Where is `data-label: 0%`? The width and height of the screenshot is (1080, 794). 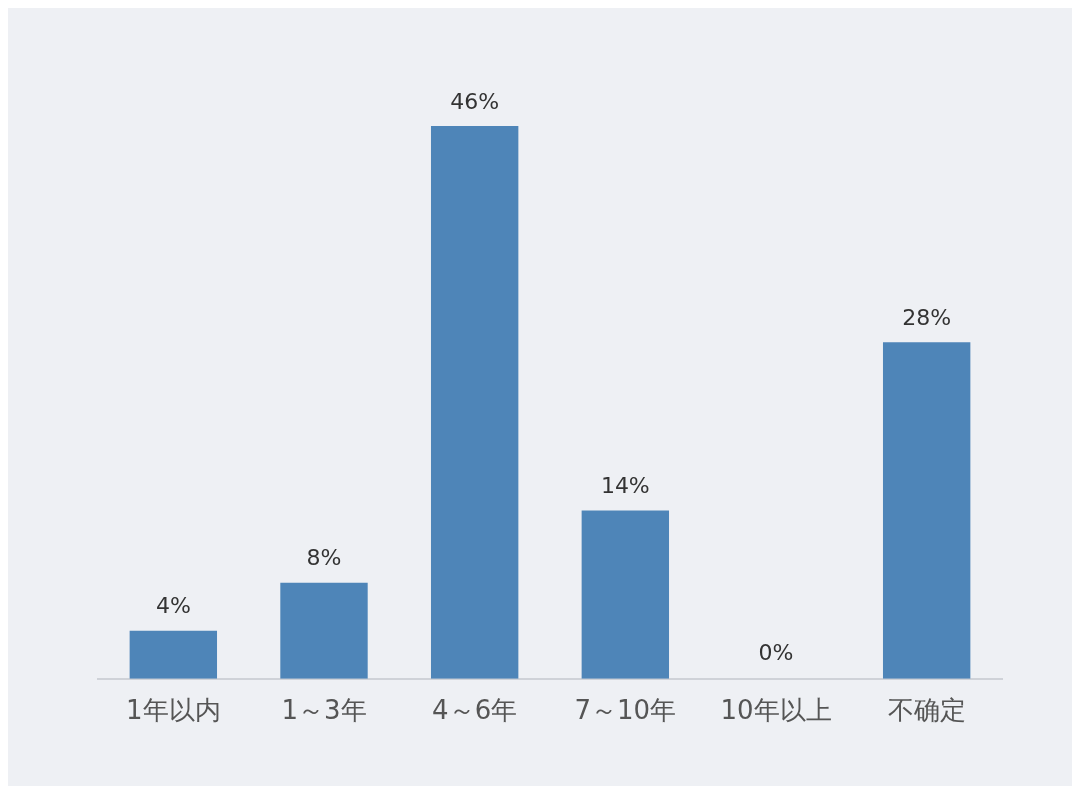
data-label: 0% is located at coordinates (776, 652).